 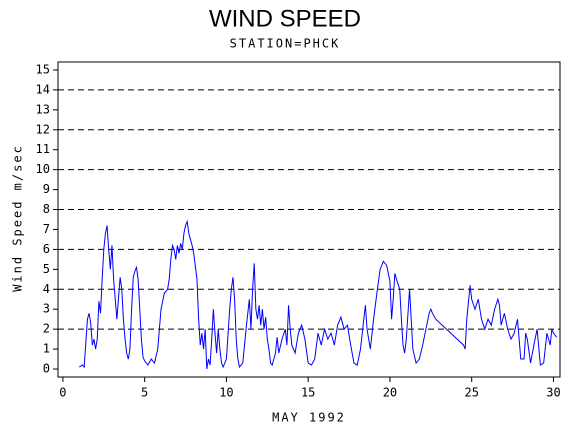 What do you see at coordinates (46, 189) in the screenshot?
I see `y-tick-label: 9` at bounding box center [46, 189].